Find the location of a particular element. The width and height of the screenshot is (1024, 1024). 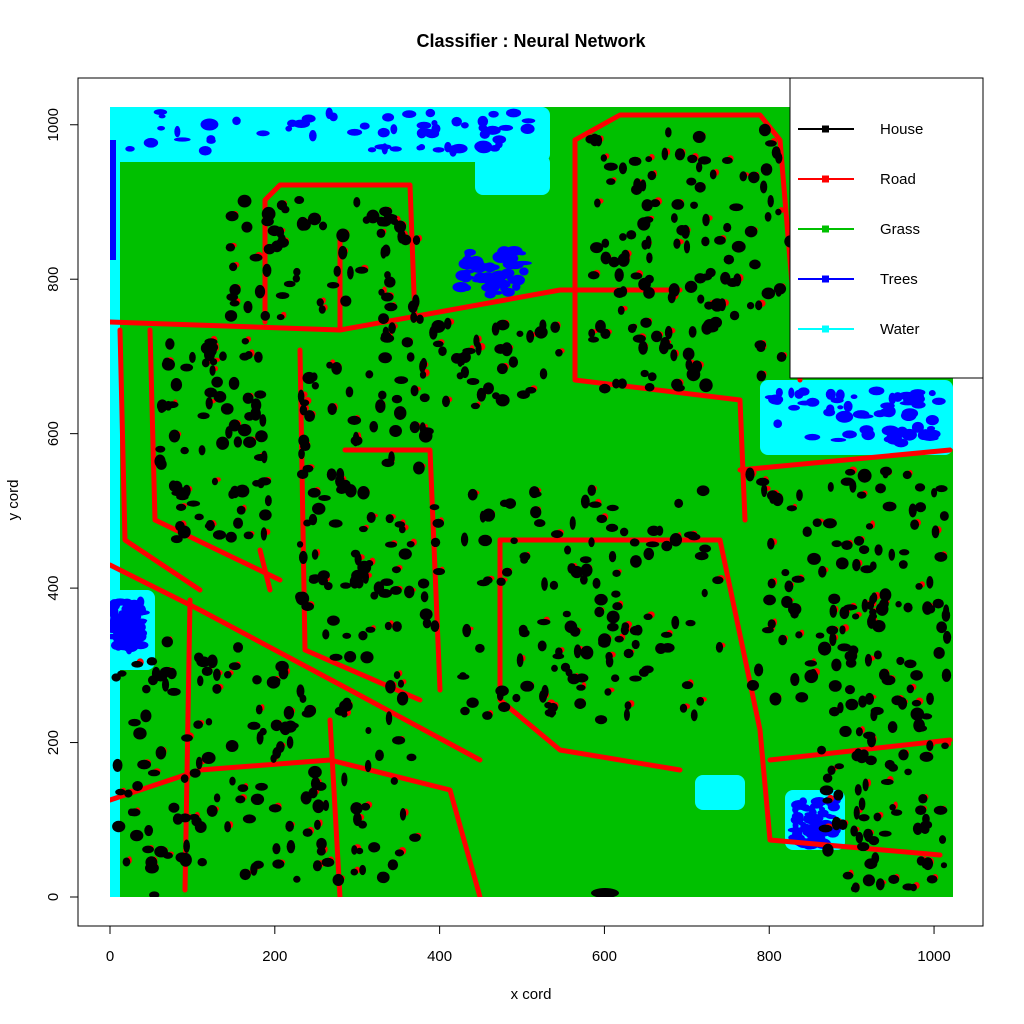

y-tick-label: 400 is located at coordinates (53, 588).